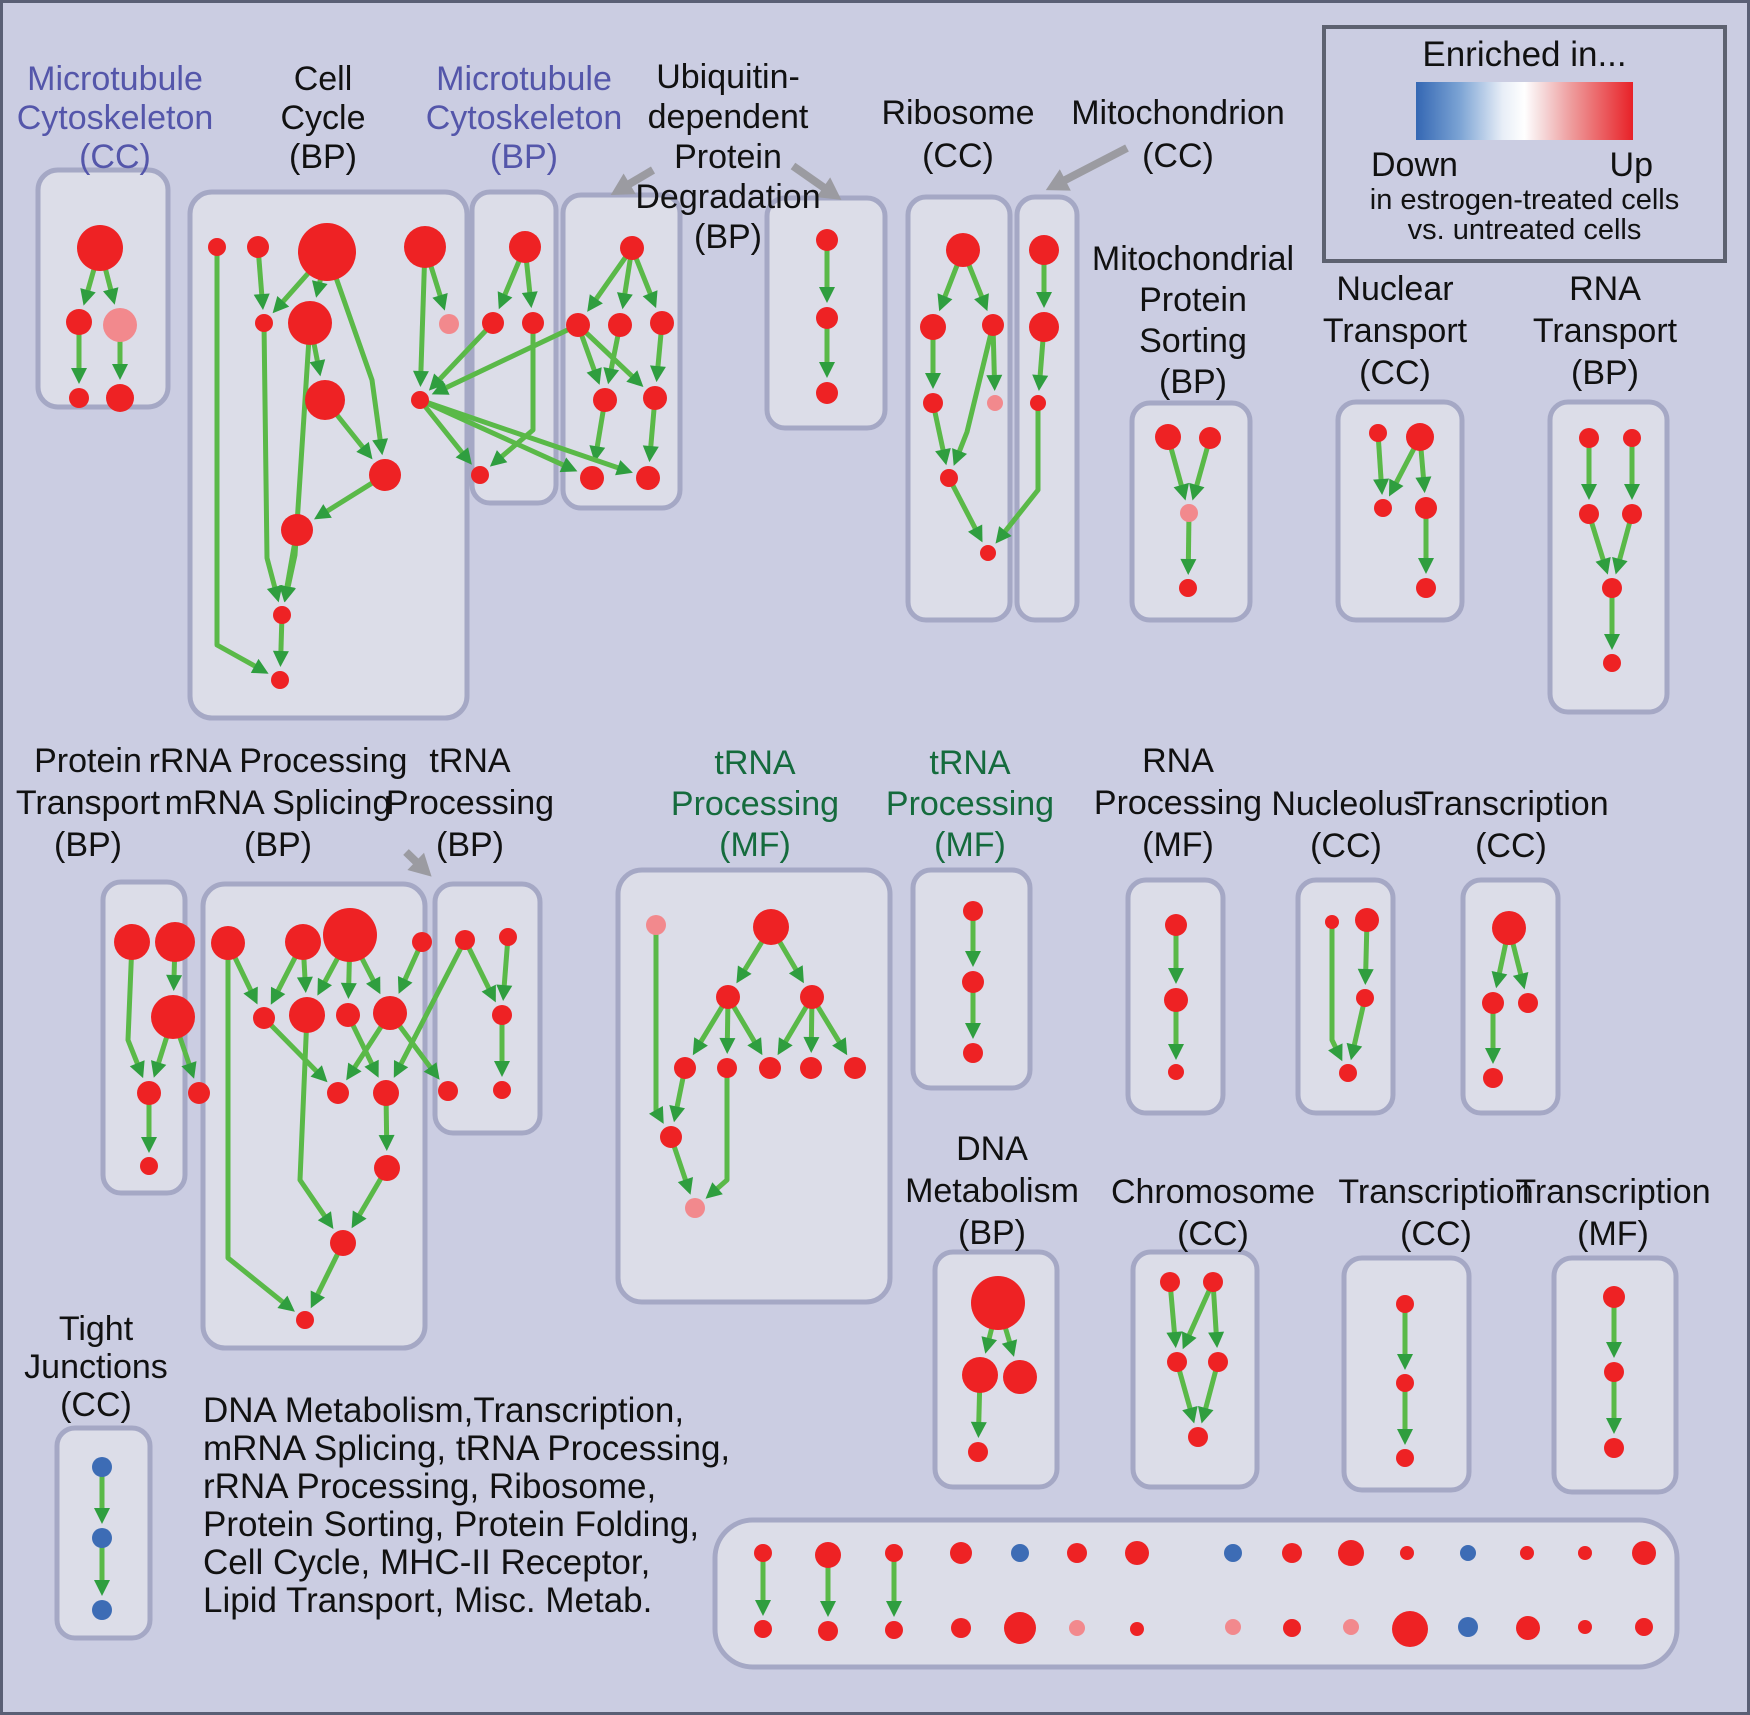 The width and height of the screenshot is (1750, 1715). What do you see at coordinates (524, 157) in the screenshot?
I see `cluster-label-mt-bp: (BP)` at bounding box center [524, 157].